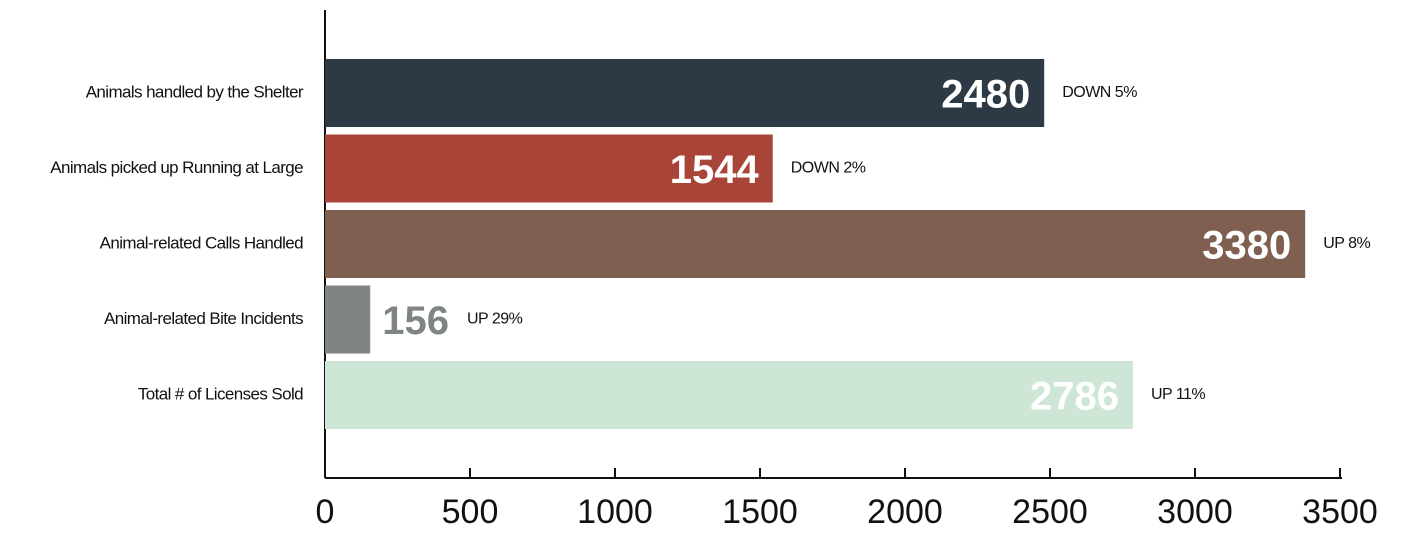 The width and height of the screenshot is (1406, 539). I want to click on x-tick-label: 1500, so click(760, 512).